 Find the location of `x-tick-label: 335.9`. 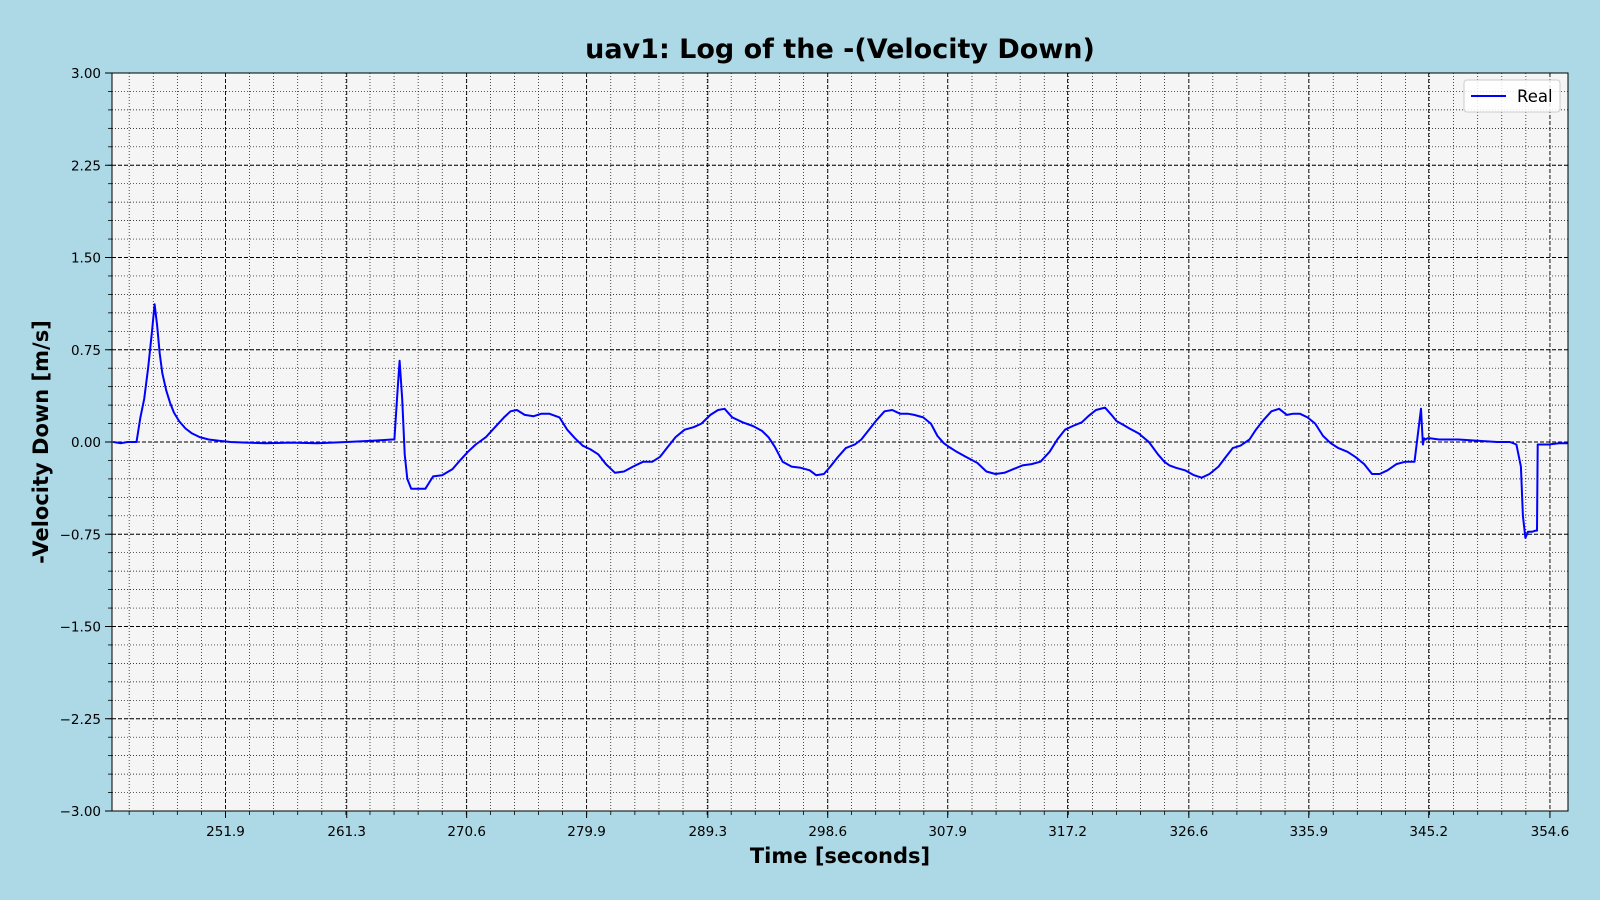

x-tick-label: 335.9 is located at coordinates (1308, 832).